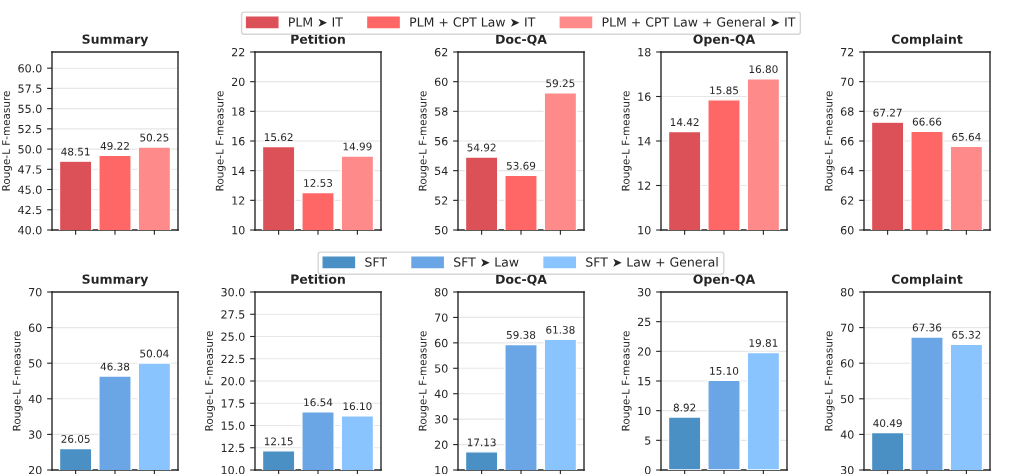  What do you see at coordinates (30, 129) in the screenshot?
I see `y-tick-label: 52.5` at bounding box center [30, 129].